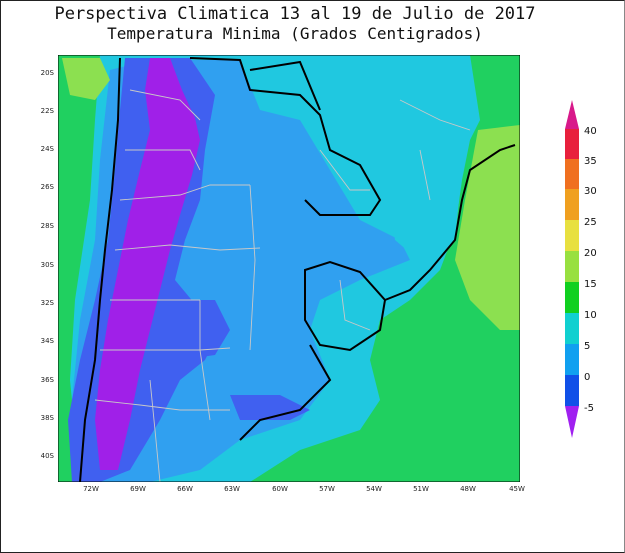 This screenshot has width=625, height=553. What do you see at coordinates (185, 489) in the screenshot?
I see `lon-label-66w: 66W` at bounding box center [185, 489].